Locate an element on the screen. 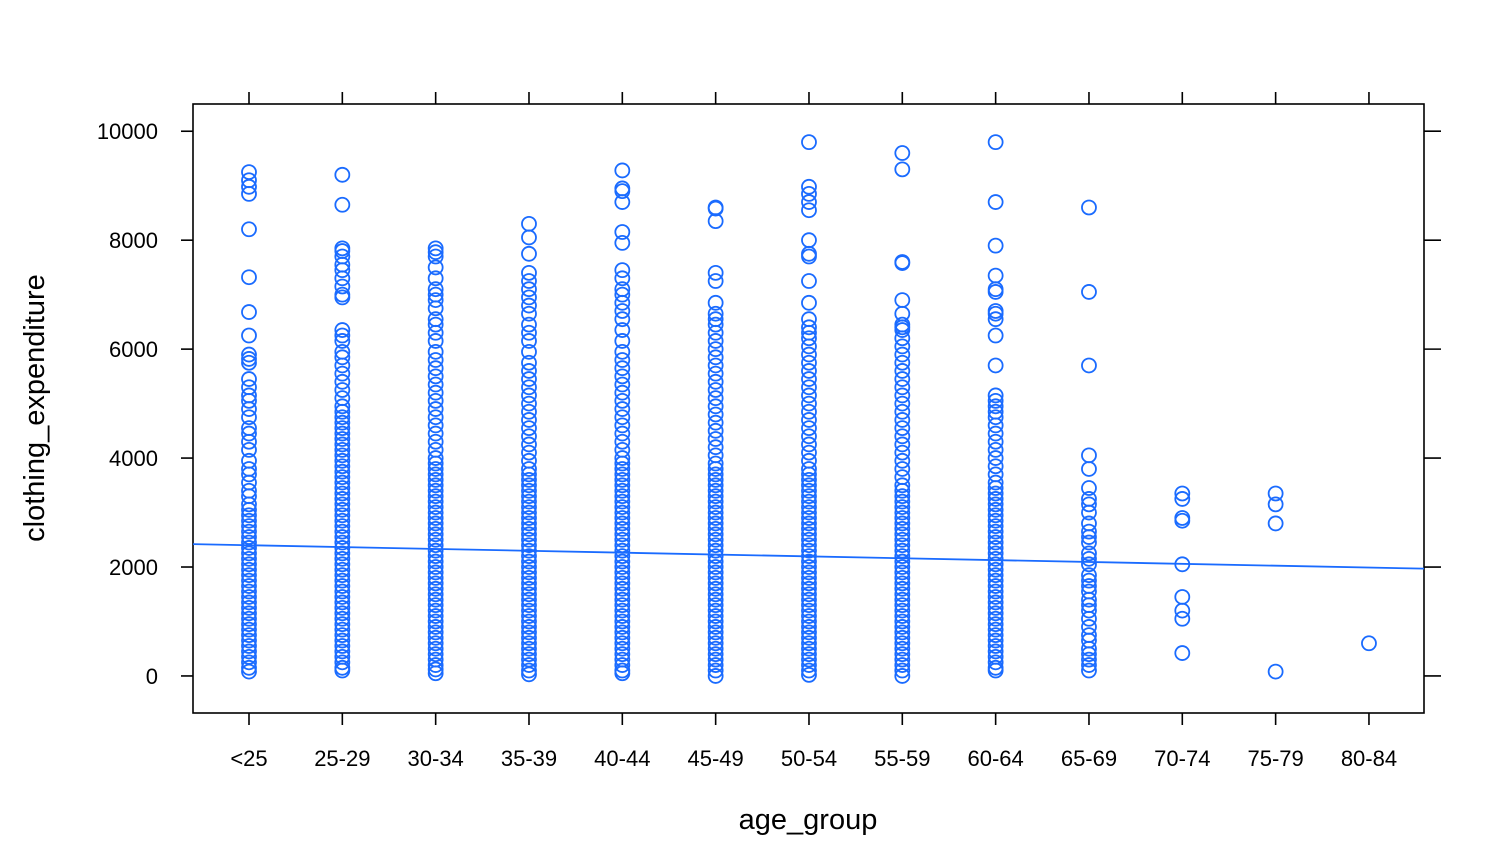 Image resolution: width=1512 pixels, height=864 pixels. y-tick-label: 0 is located at coordinates (152, 676).